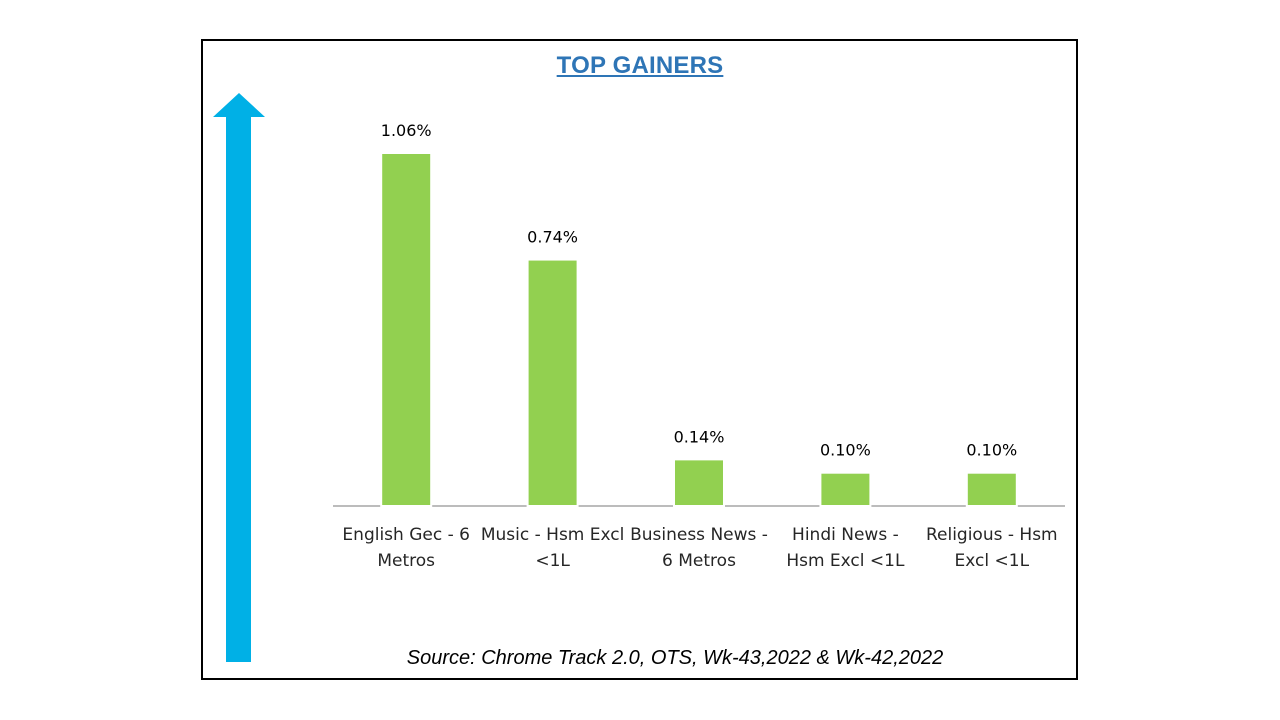 This screenshot has height=720, width=1280. Describe the element at coordinates (992, 535) in the screenshot. I see `category-tick-label: Religious - Hsm` at that location.